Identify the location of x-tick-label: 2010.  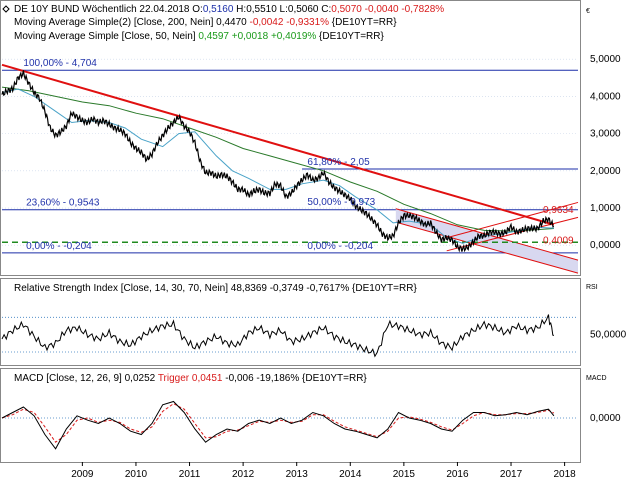
(136, 474).